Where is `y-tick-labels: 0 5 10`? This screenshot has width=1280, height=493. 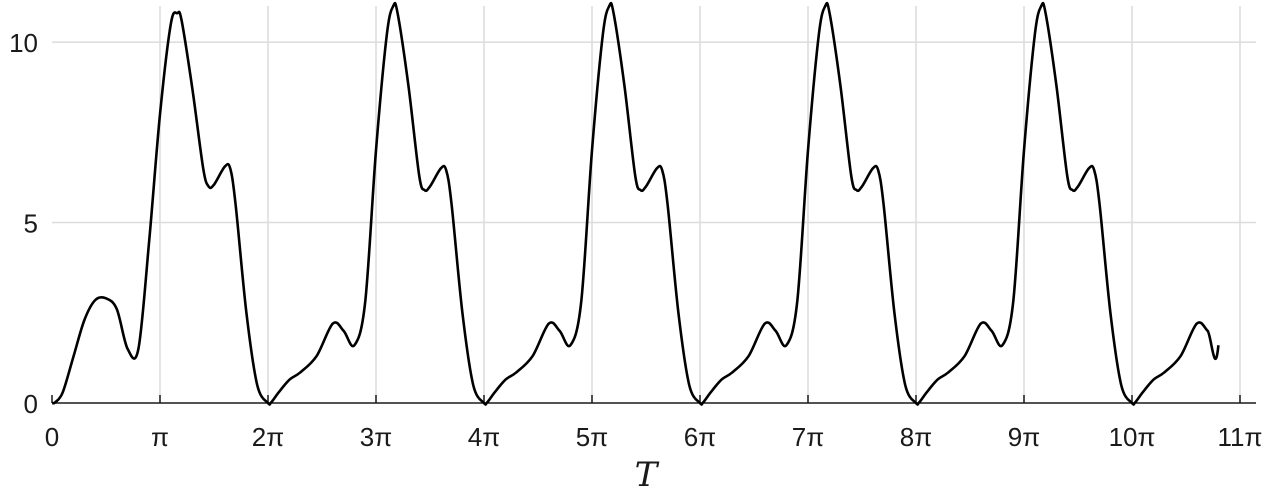 y-tick-labels: 0 5 10 is located at coordinates (23, 223).